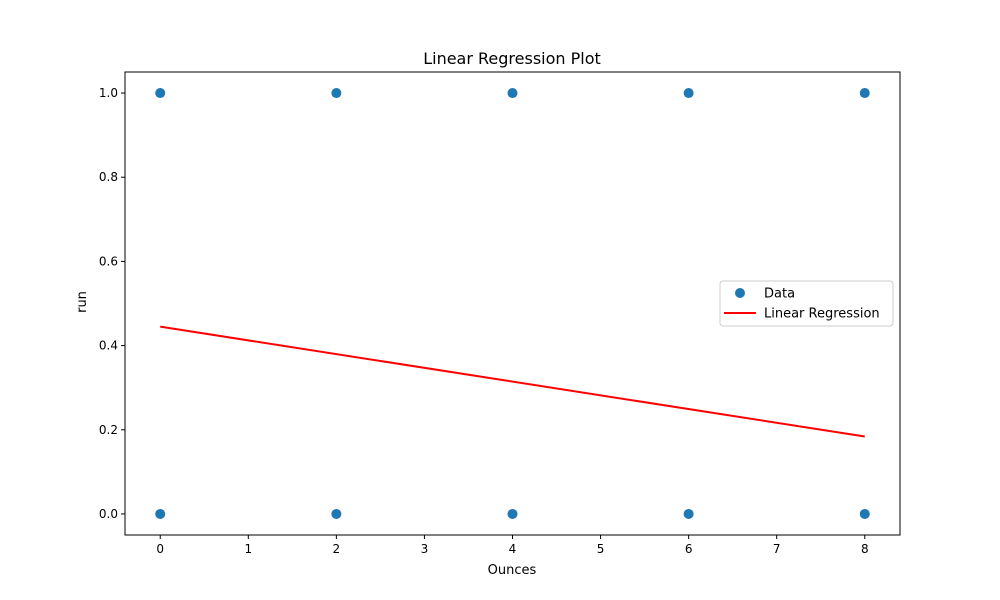  Describe the element at coordinates (337, 549) in the screenshot. I see `x-tick-label: 2` at that location.